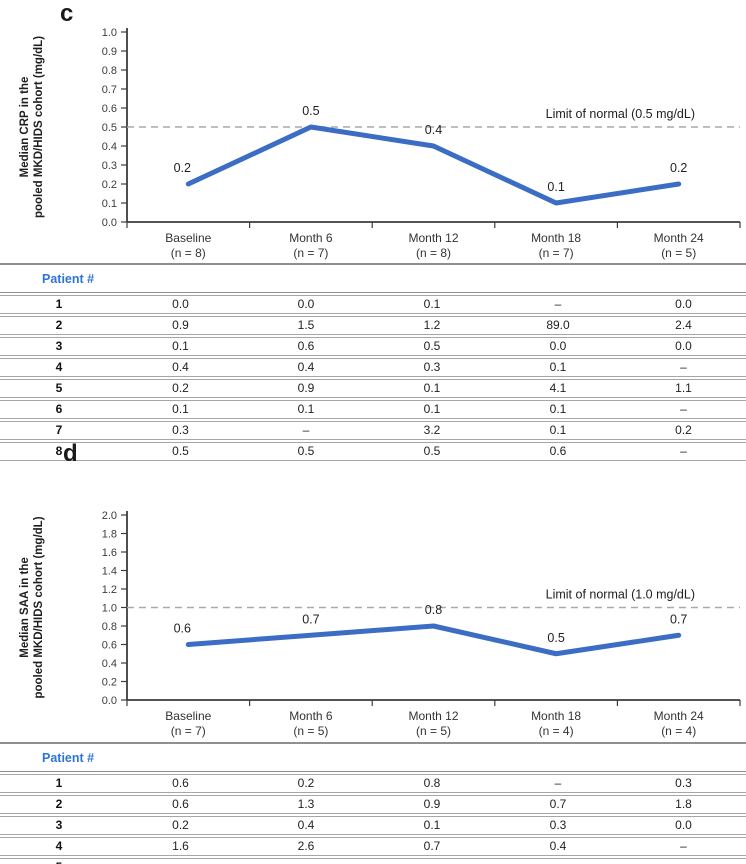 This screenshot has width=746, height=864. What do you see at coordinates (182, 168) in the screenshot?
I see `data-point-label: 0.2` at bounding box center [182, 168].